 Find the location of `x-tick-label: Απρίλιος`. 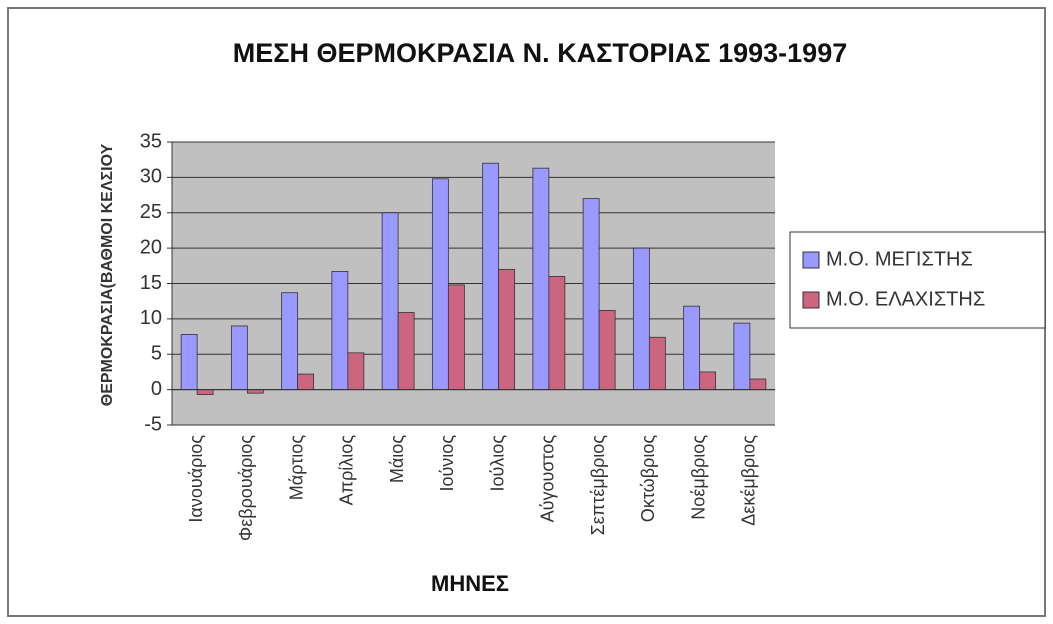

x-tick-label: Απρίλιος is located at coordinates (347, 470).